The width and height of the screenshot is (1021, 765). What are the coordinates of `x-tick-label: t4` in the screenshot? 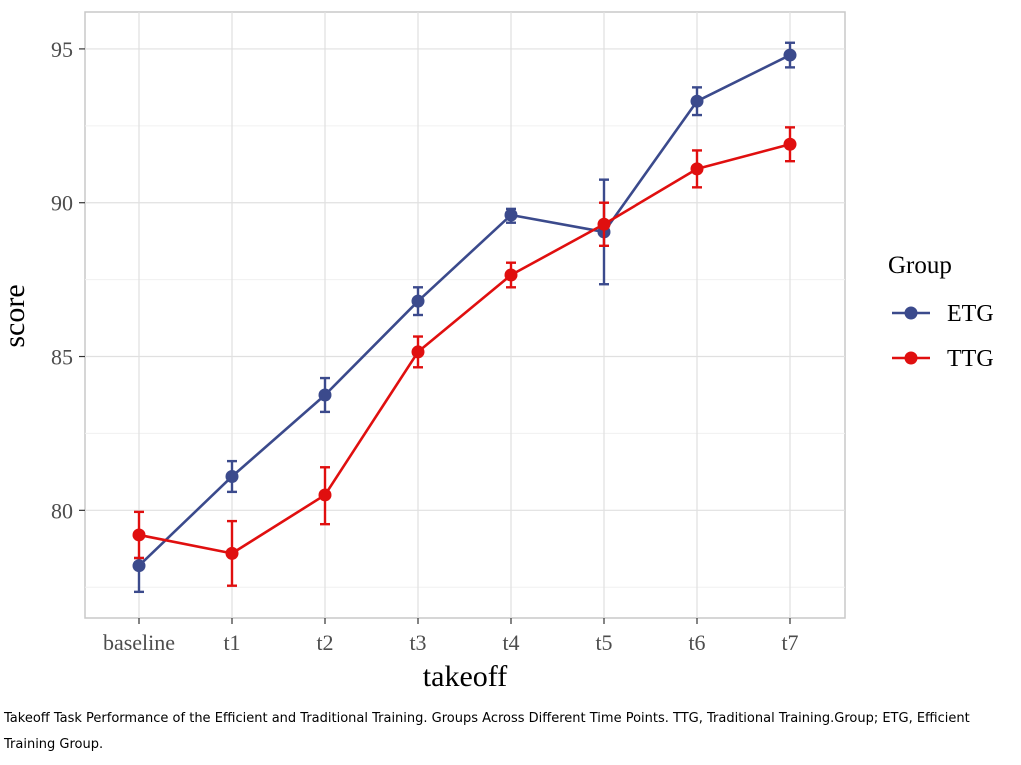 It's located at (510, 642).